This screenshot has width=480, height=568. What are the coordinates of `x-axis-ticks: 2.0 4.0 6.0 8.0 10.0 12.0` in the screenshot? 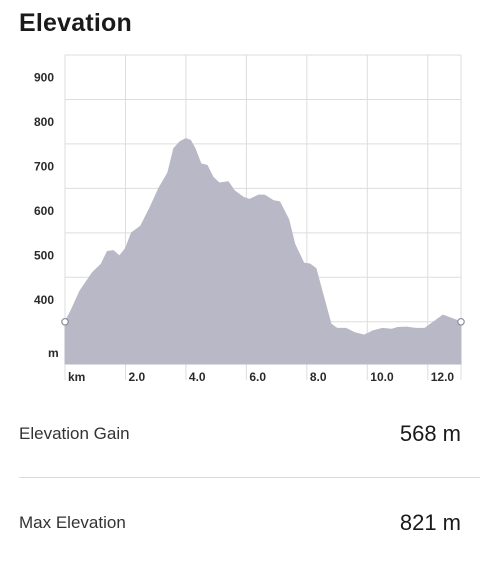 It's located at (291, 377).